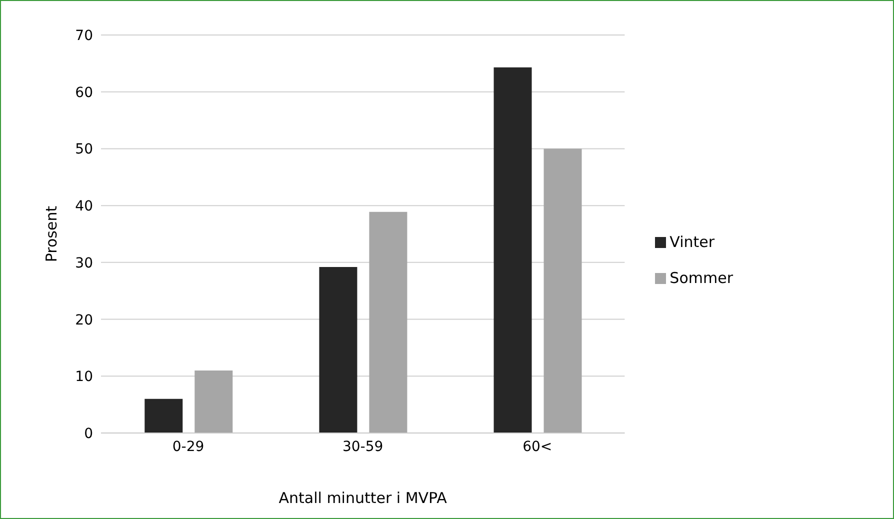 Image resolution: width=894 pixels, height=519 pixels. What do you see at coordinates (84, 150) in the screenshot?
I see `y-tick-label: 50` at bounding box center [84, 150].